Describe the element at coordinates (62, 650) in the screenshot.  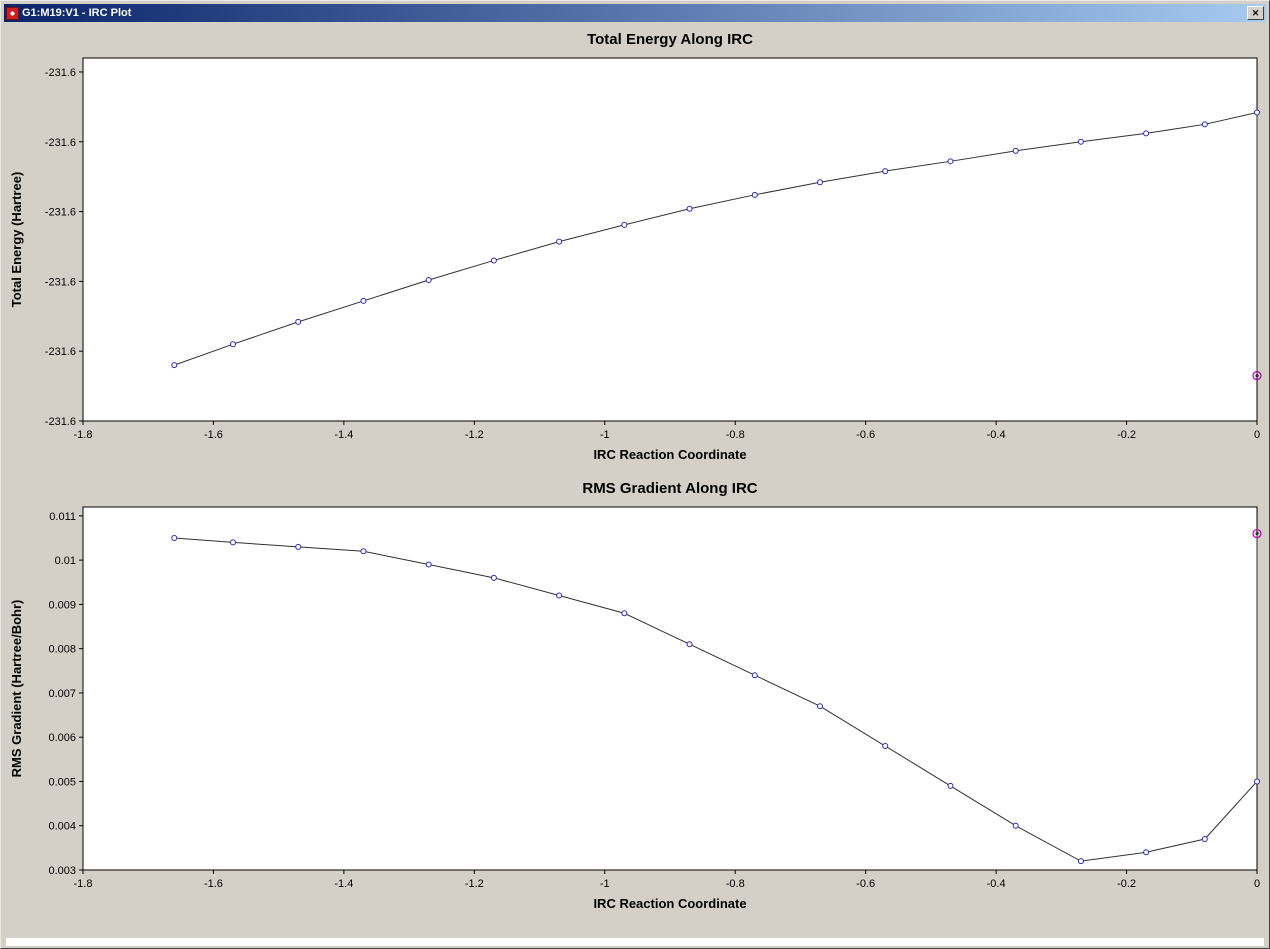
I see `y-tick-label: 0.008` at that location.